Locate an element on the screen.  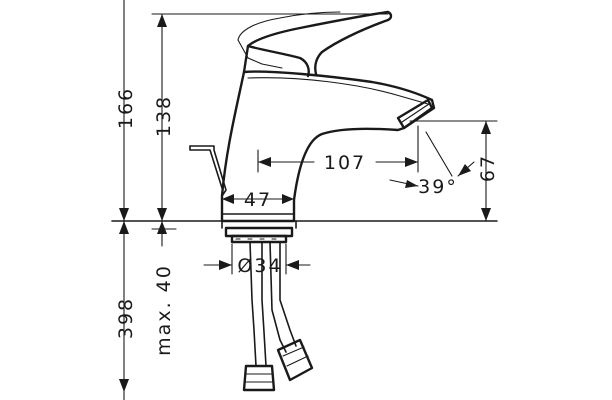
dimension-label-138: 138 is located at coordinates (164, 116).